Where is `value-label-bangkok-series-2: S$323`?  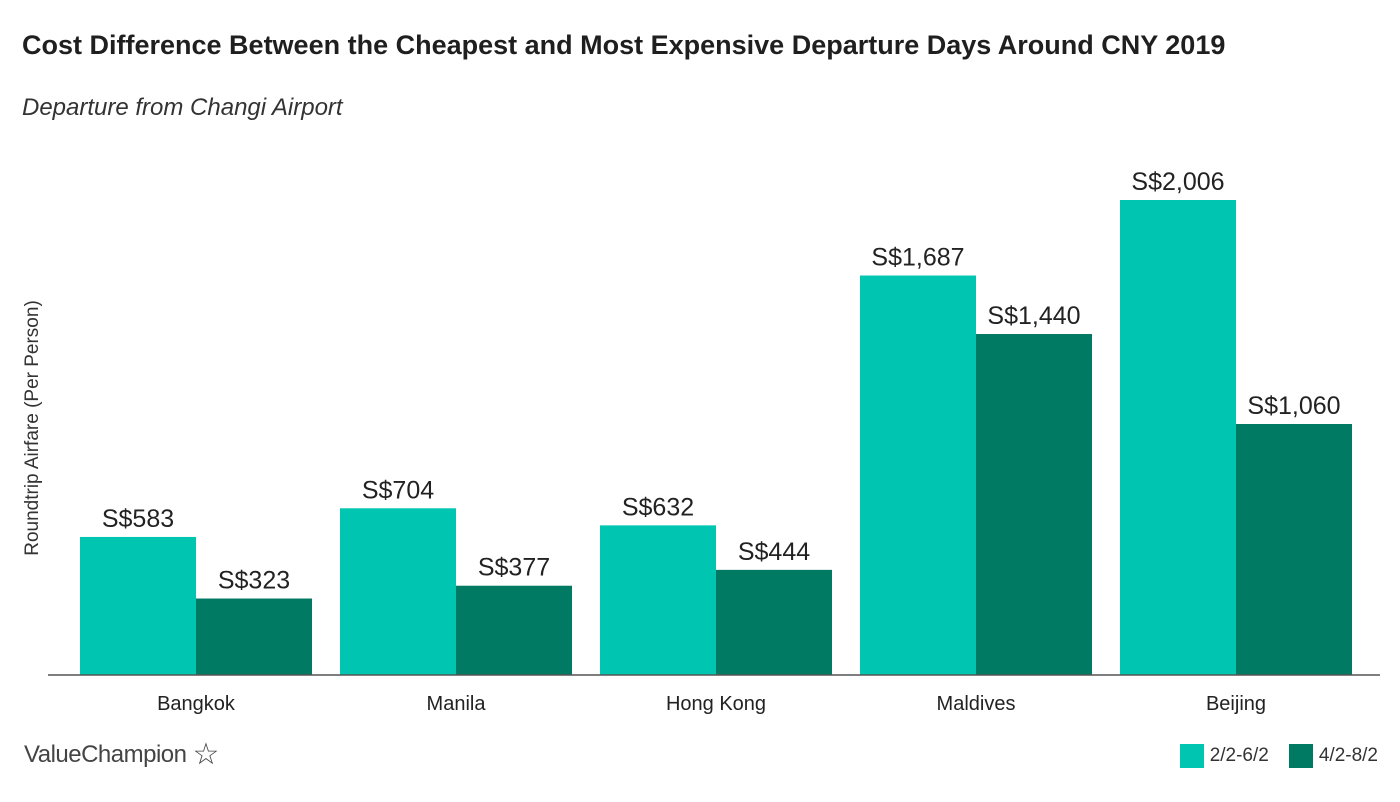 value-label-bangkok-series-2: S$323 is located at coordinates (254, 581).